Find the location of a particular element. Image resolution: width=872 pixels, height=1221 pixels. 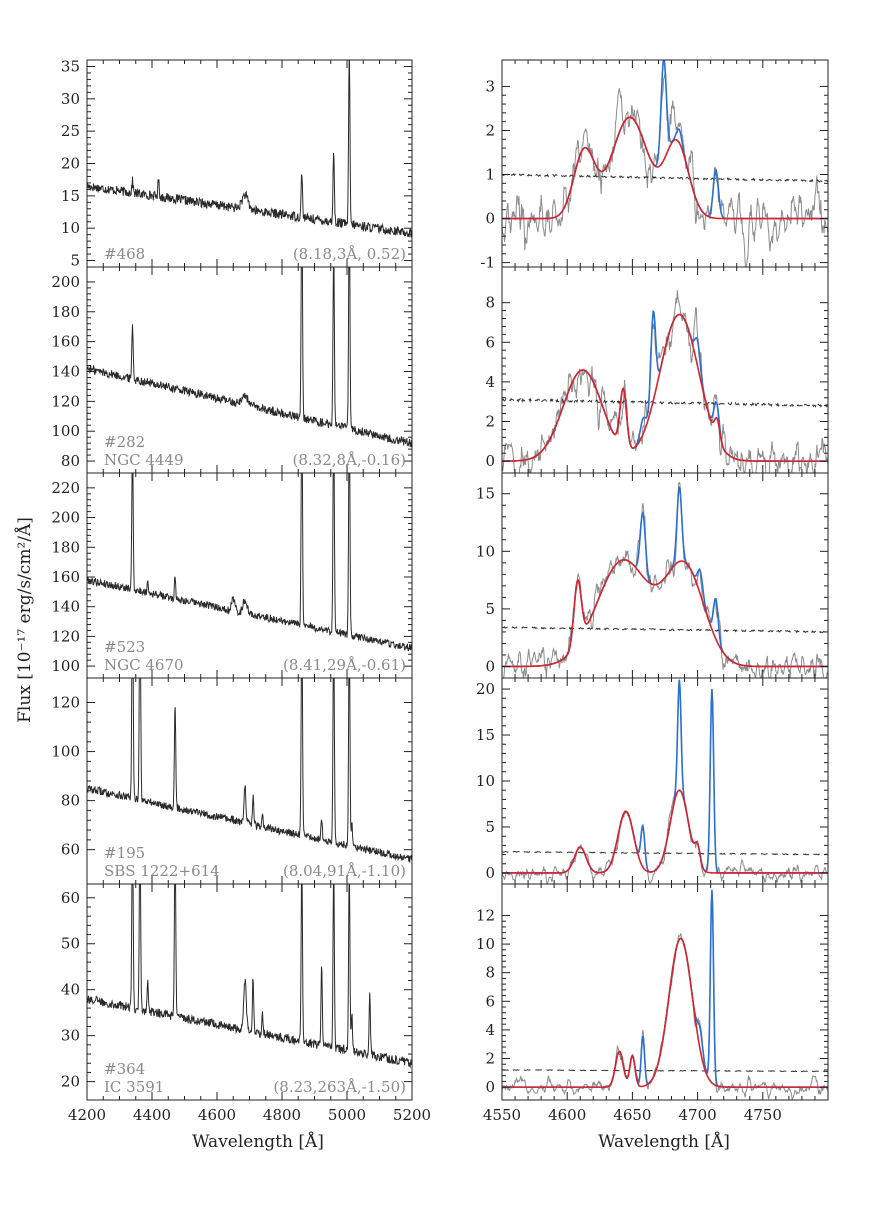

y-tick-label: 25 is located at coordinates (70, 131).